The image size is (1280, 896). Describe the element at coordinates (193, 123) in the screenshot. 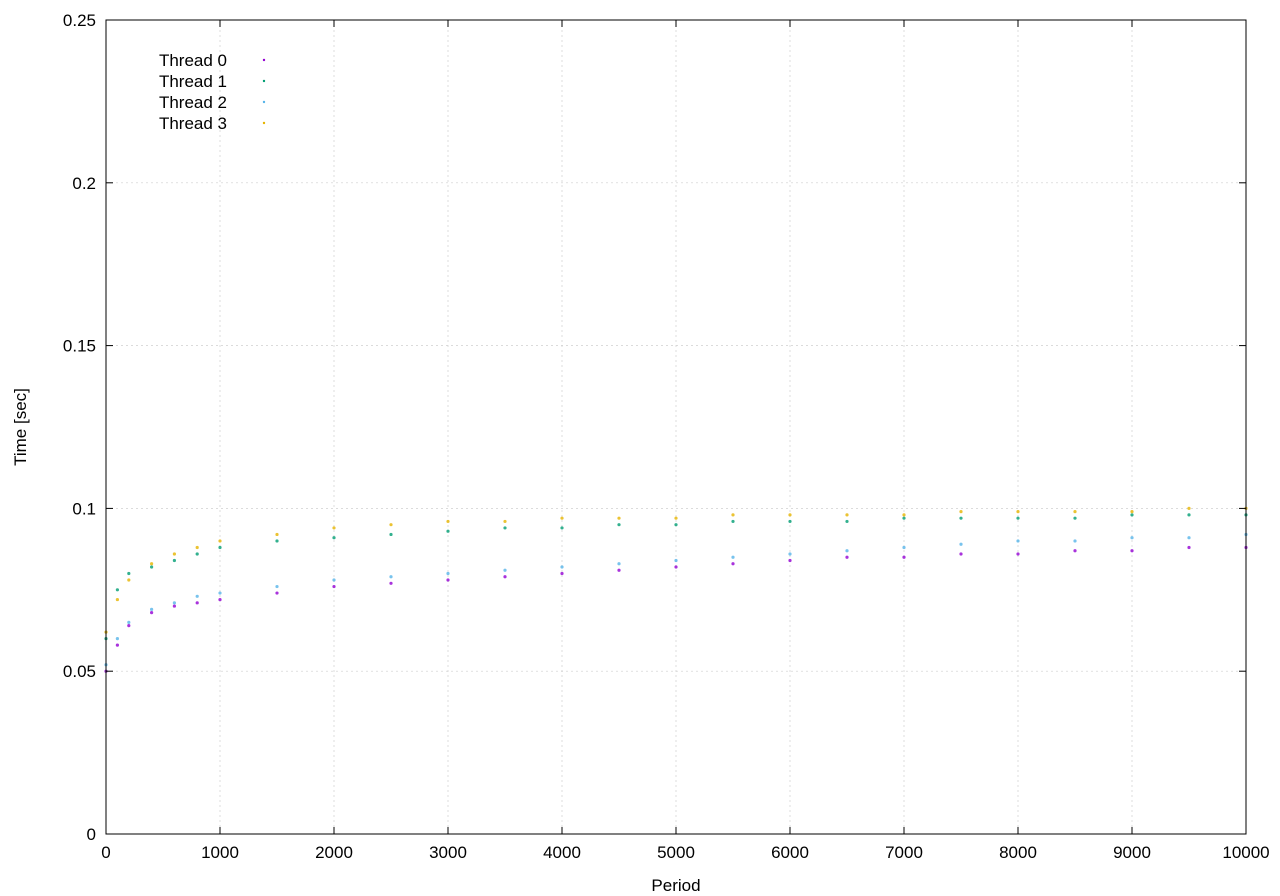

I see `legend-label: Thread 3` at that location.